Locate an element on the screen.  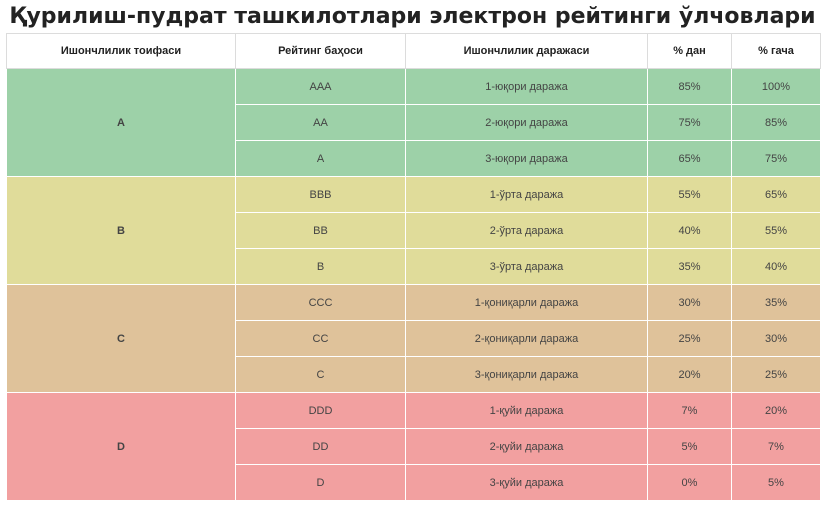
from-percent-cell: 55% is located at coordinates (689, 194).